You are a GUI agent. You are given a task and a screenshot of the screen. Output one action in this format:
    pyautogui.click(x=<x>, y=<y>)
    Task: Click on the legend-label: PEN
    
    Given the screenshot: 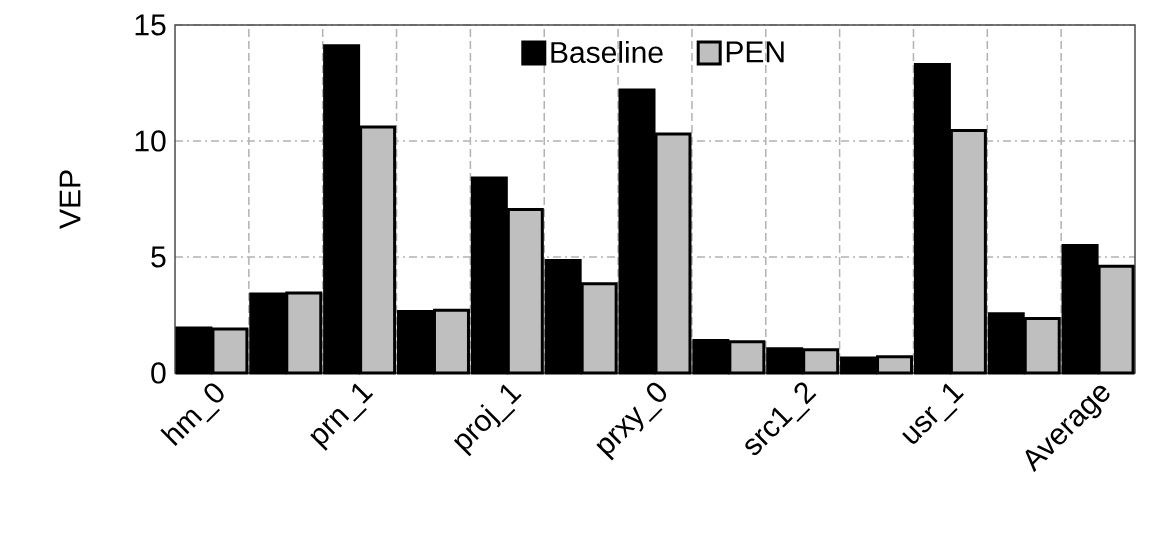 What is the action you would take?
    pyautogui.click(x=755, y=52)
    